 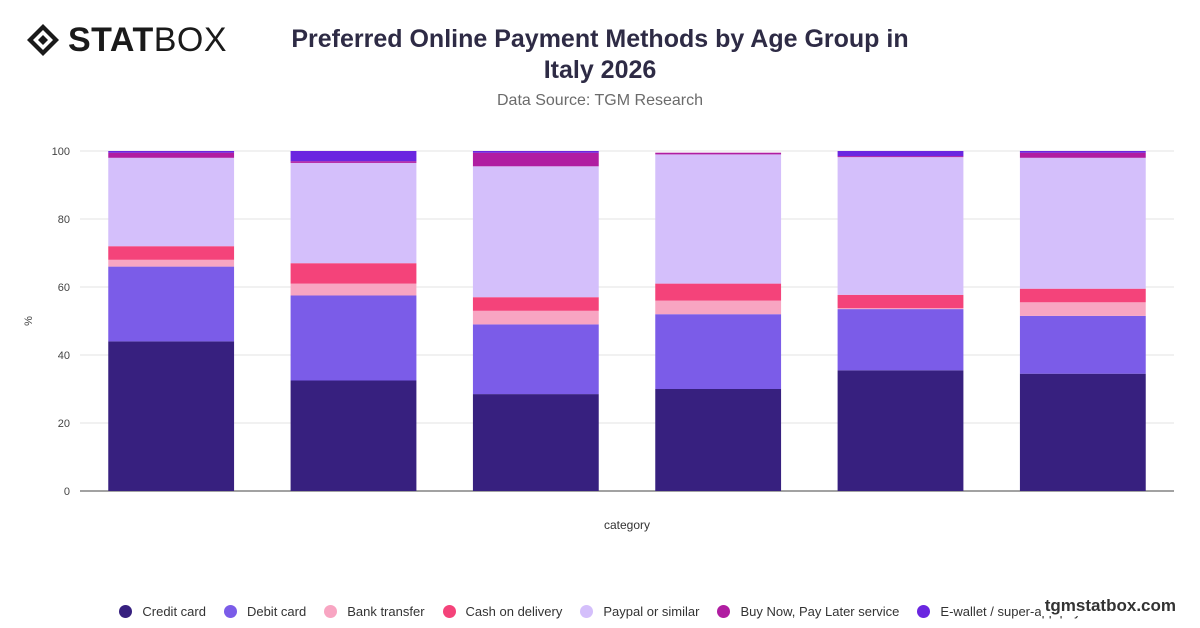 I want to click on legend-item: Debit card, so click(x=265, y=611).